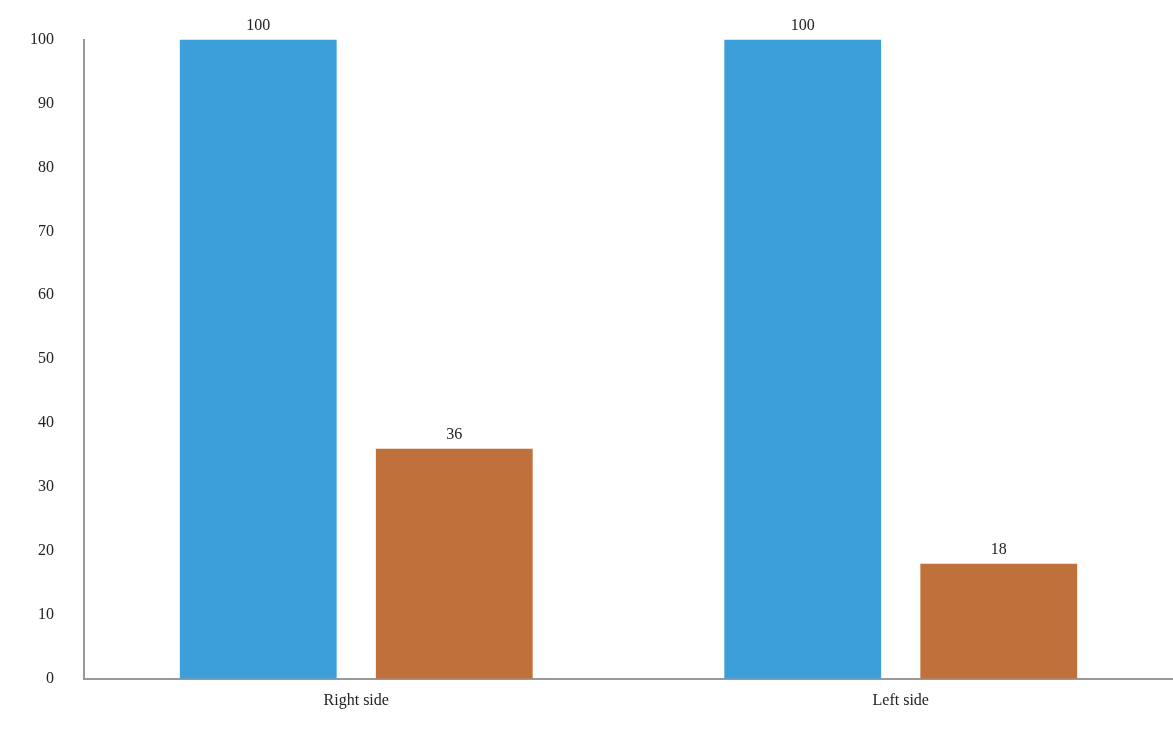 The image size is (1173, 742). What do you see at coordinates (50, 677) in the screenshot?
I see `y-tick-label: 0` at bounding box center [50, 677].